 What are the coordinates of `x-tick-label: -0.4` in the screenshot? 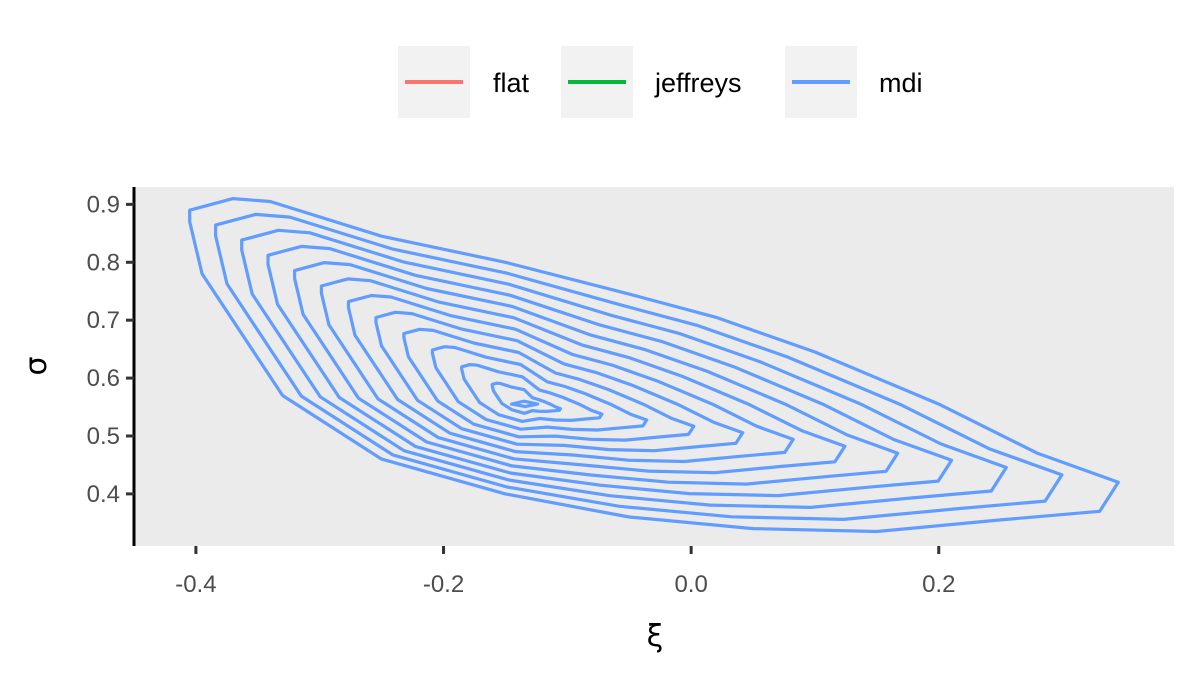 It's located at (195, 584).